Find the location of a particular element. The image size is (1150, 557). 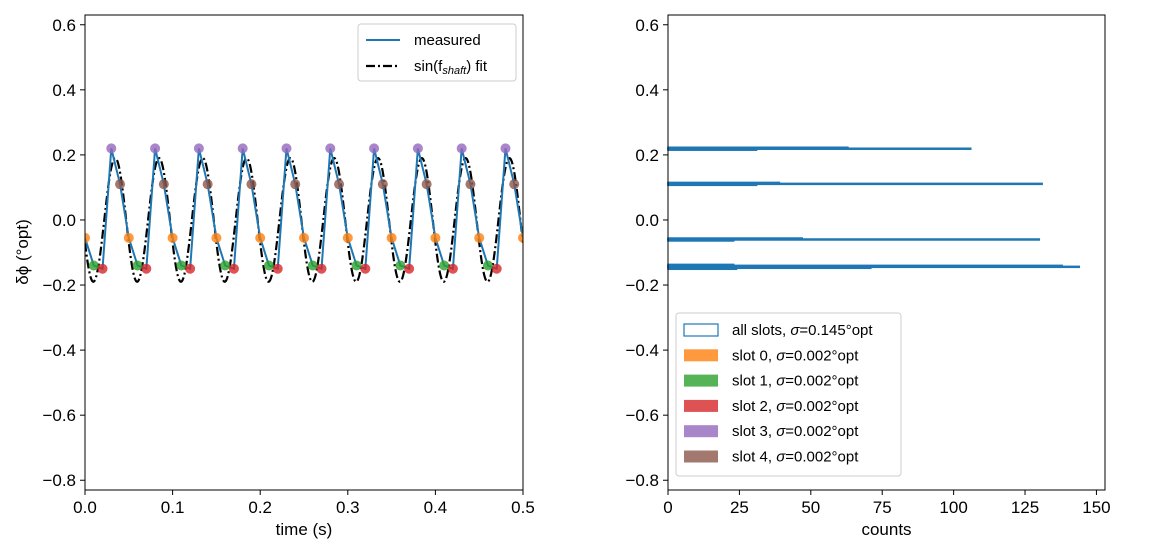

legend-box is located at coordinates (437, 52).